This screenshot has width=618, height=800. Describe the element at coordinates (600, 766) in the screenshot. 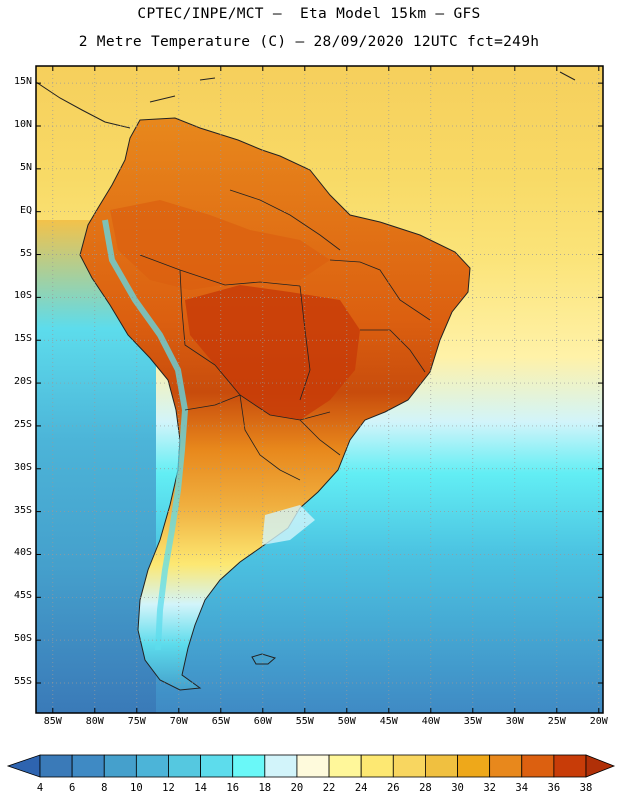

I see `colorbar-over-triangle` at that location.